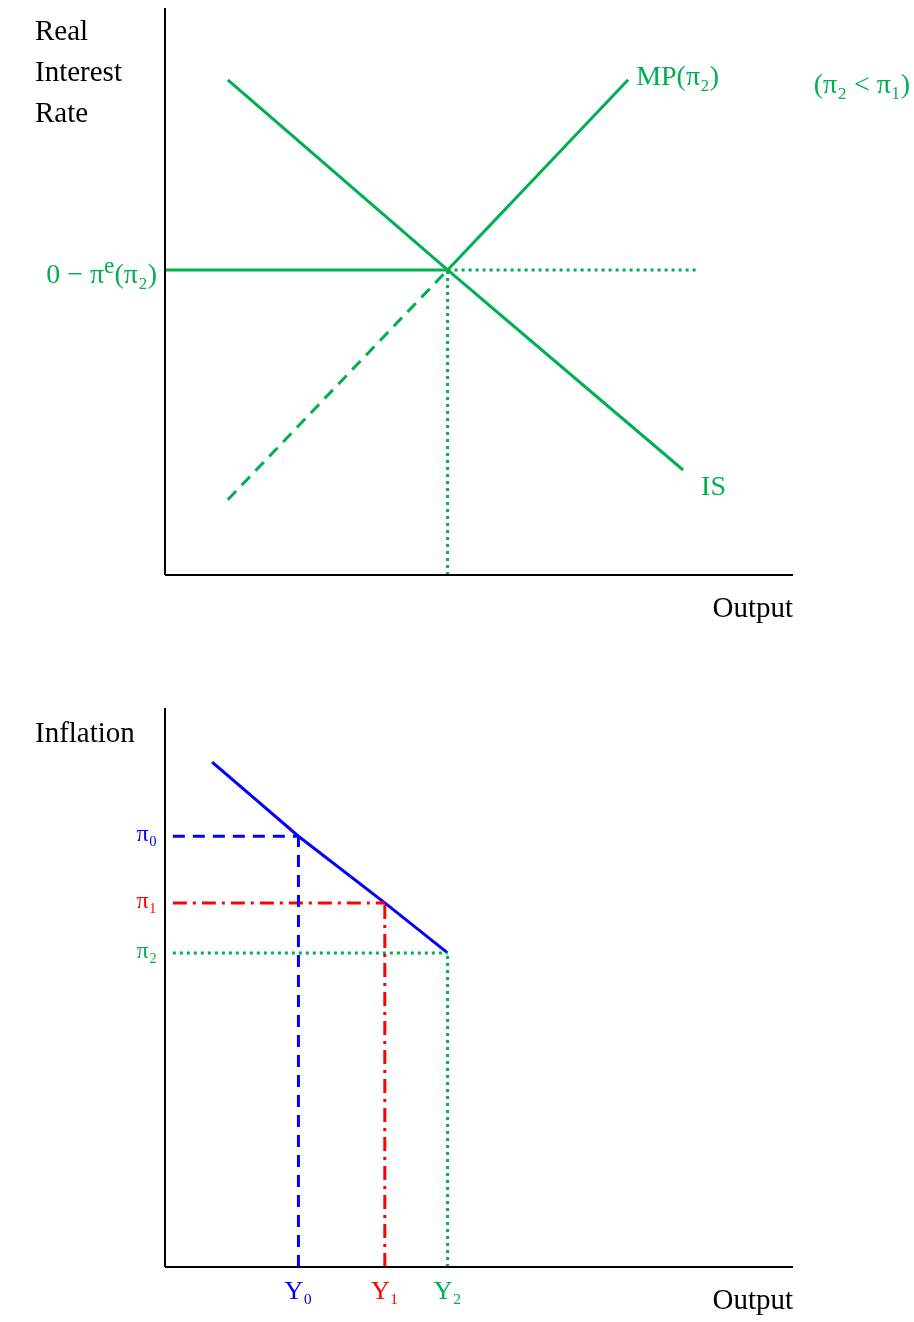 The width and height of the screenshot is (914, 1322). Describe the element at coordinates (447, 1290) in the screenshot. I see `x-tick-label: Y₂` at that location.